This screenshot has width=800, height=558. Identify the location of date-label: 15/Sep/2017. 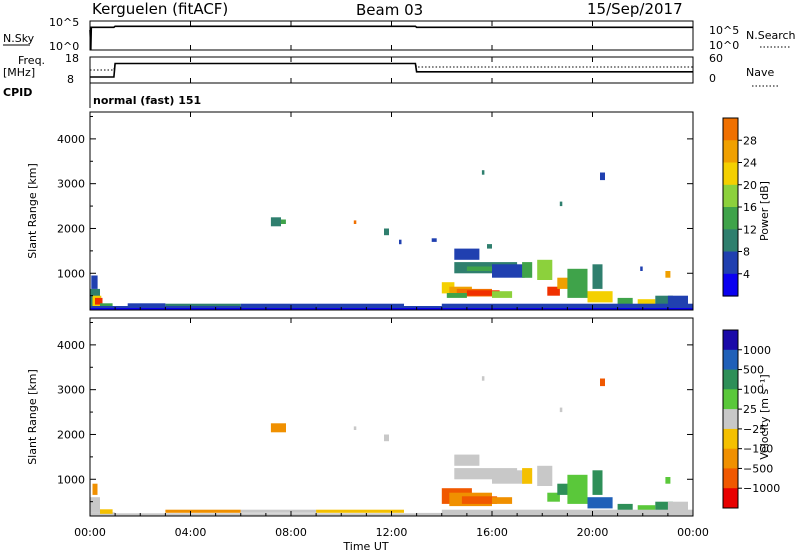
(635, 9).